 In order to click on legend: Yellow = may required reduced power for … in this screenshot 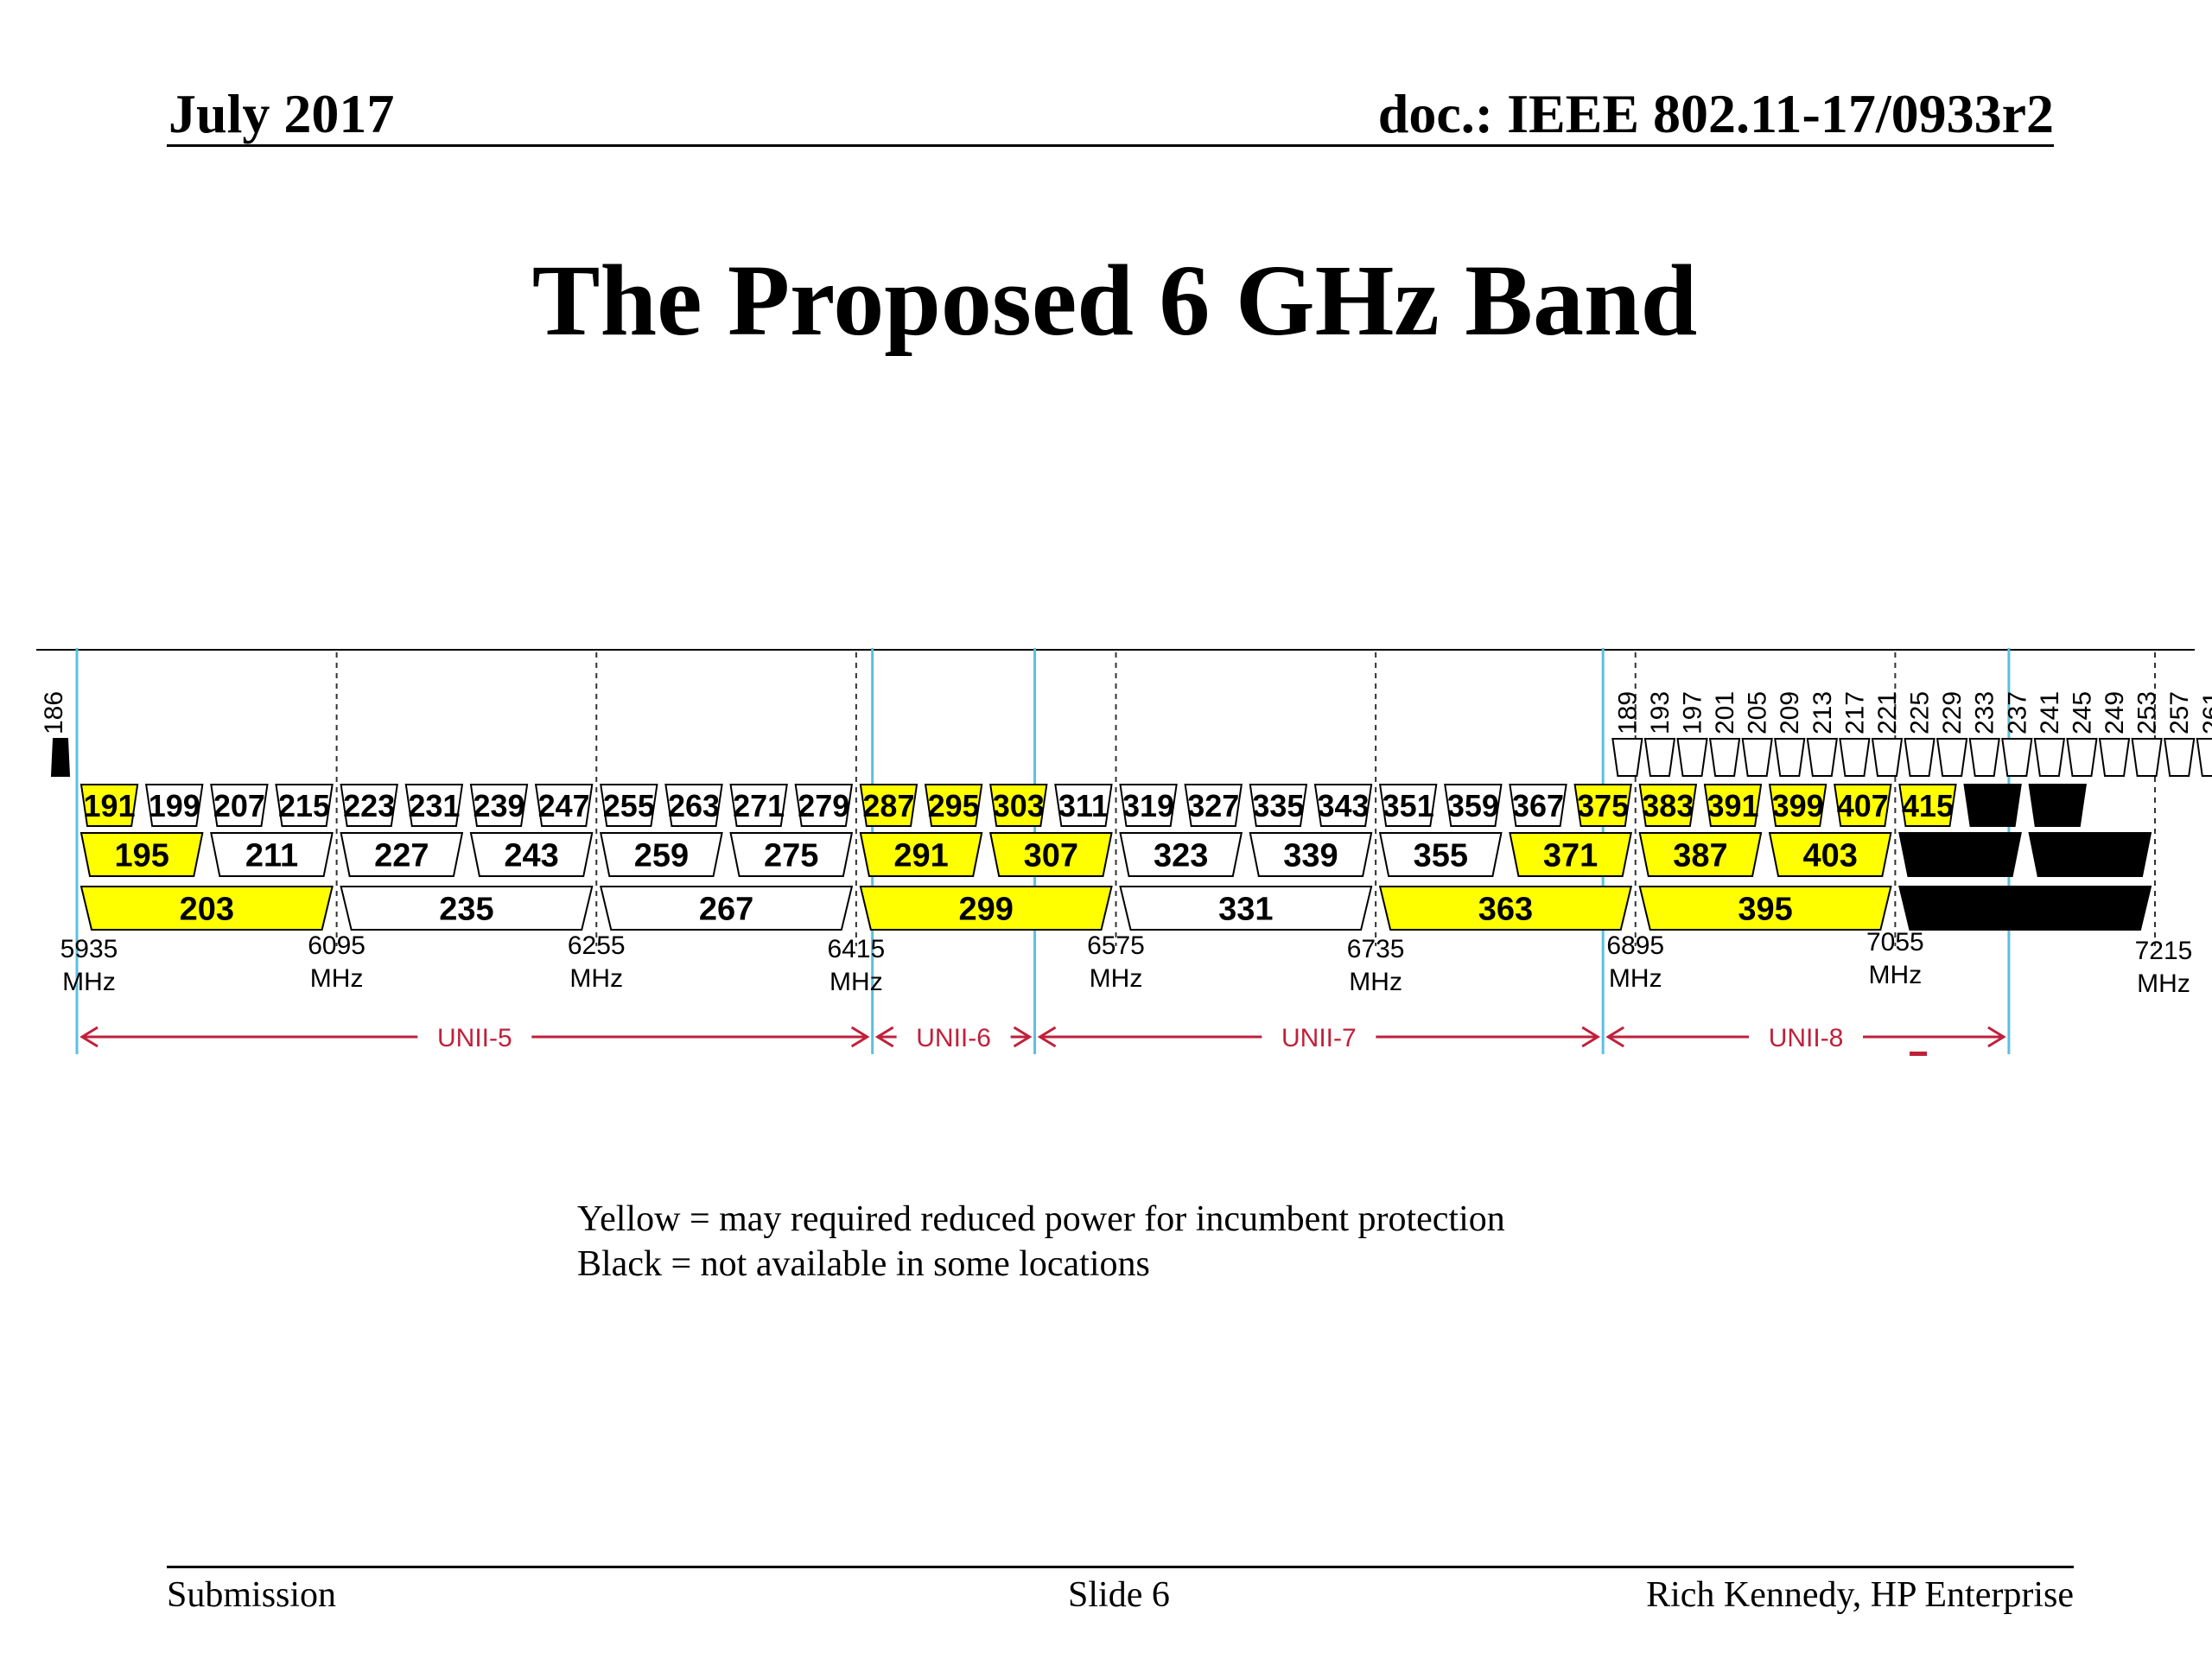, I will do `click(1041, 1242)`.